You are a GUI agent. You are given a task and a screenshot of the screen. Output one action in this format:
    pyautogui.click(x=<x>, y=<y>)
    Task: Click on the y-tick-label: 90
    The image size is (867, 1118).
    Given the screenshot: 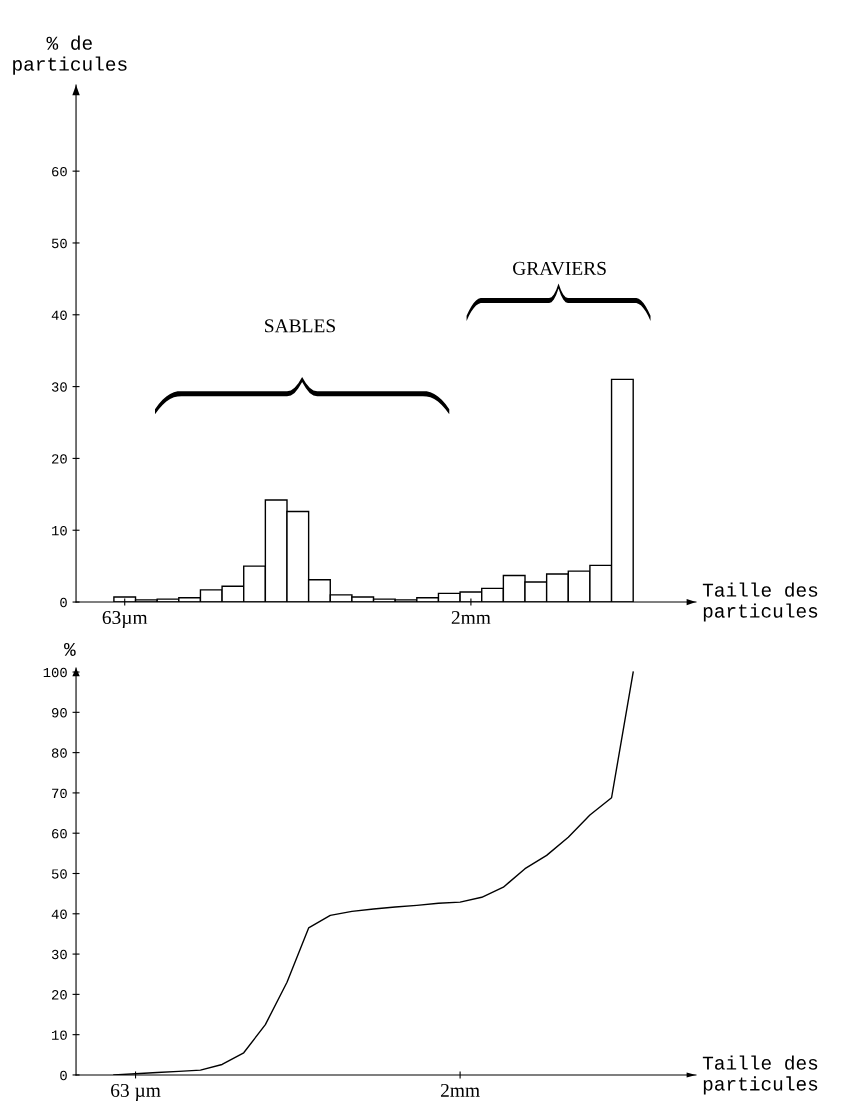 What is the action you would take?
    pyautogui.click(x=59, y=713)
    